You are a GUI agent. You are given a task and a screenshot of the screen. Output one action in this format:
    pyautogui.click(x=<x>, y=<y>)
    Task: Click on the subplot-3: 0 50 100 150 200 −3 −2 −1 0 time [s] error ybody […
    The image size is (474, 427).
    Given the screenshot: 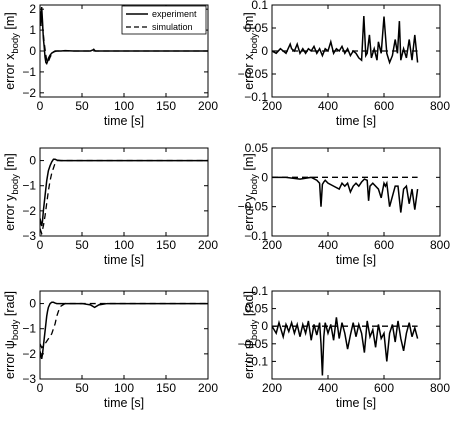 What is the action you would take?
    pyautogui.click(x=110, y=207)
    